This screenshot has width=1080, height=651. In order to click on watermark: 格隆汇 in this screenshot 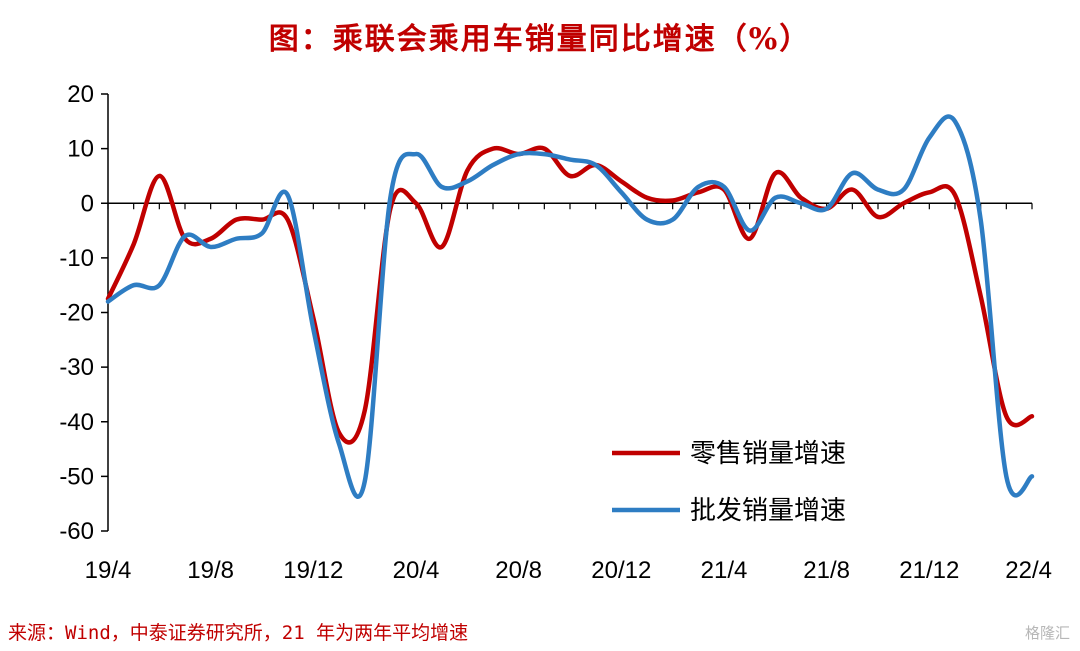, I will do `click(1047, 633)`.